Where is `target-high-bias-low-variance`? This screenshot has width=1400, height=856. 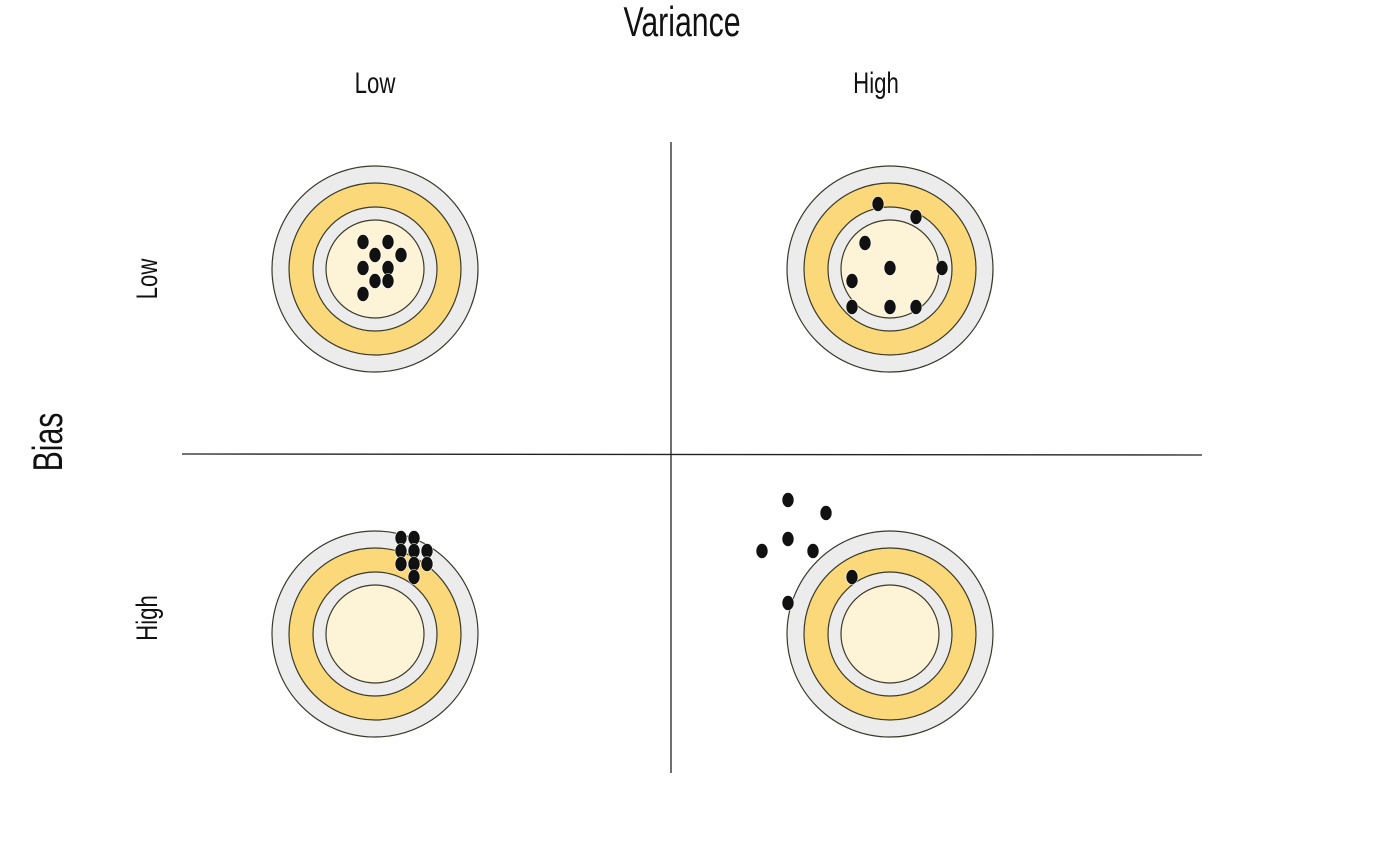
target-high-bias-low-variance is located at coordinates (375, 634).